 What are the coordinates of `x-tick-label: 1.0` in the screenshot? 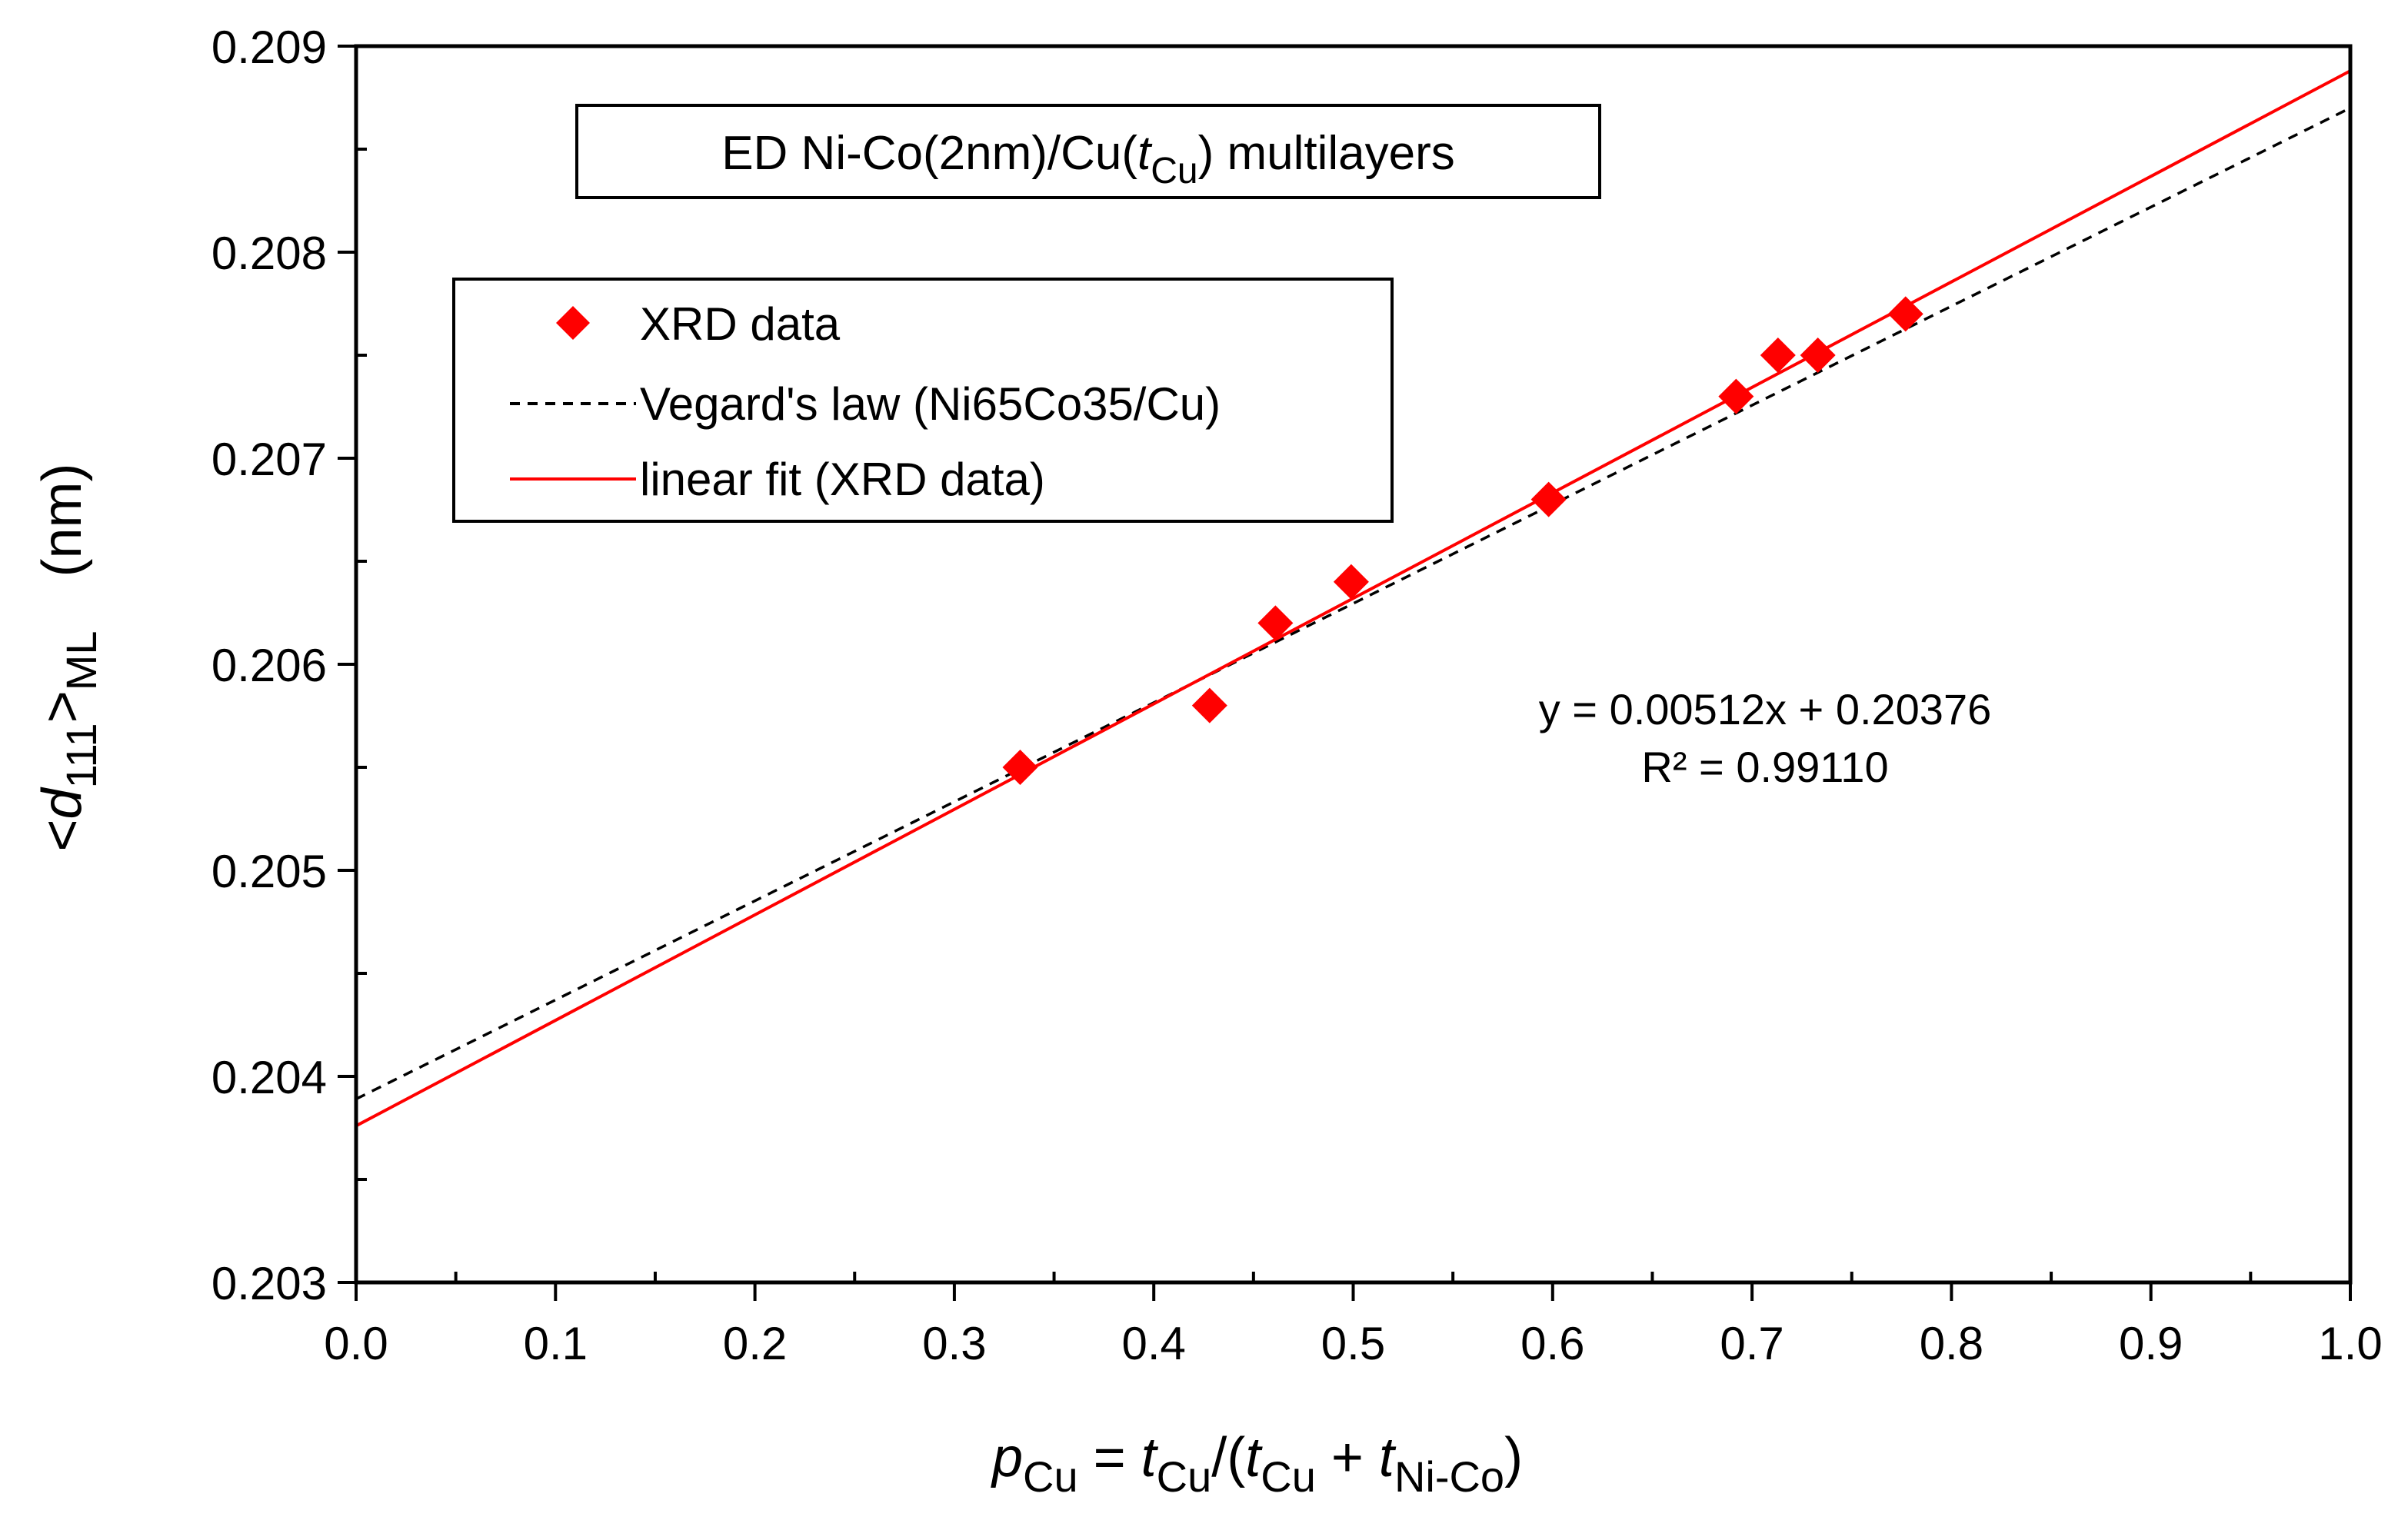 It's located at (2350, 1343).